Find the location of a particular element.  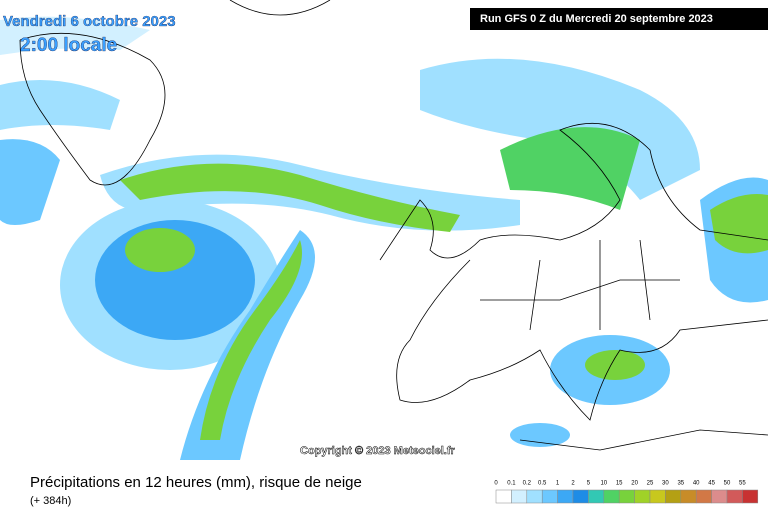

legend-label: 45 is located at coordinates (711, 484).